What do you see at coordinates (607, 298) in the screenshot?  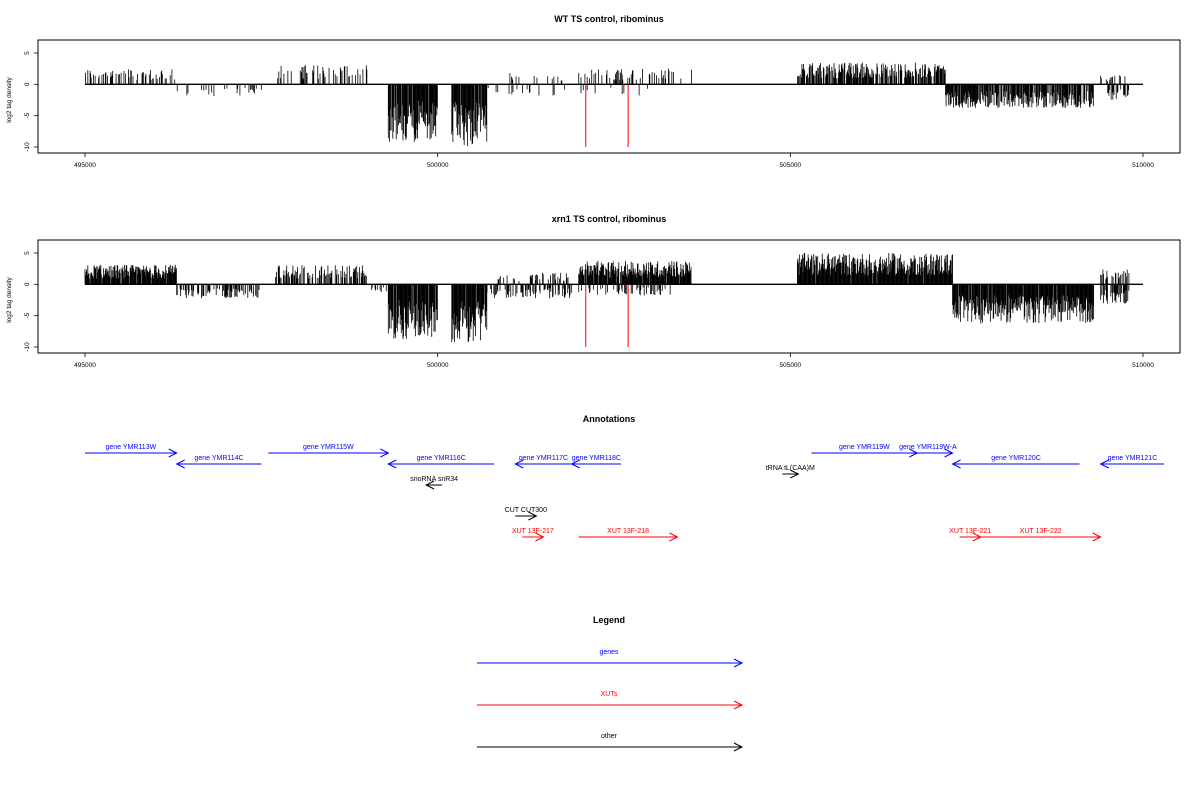 I see `xrn1-density-bars` at bounding box center [607, 298].